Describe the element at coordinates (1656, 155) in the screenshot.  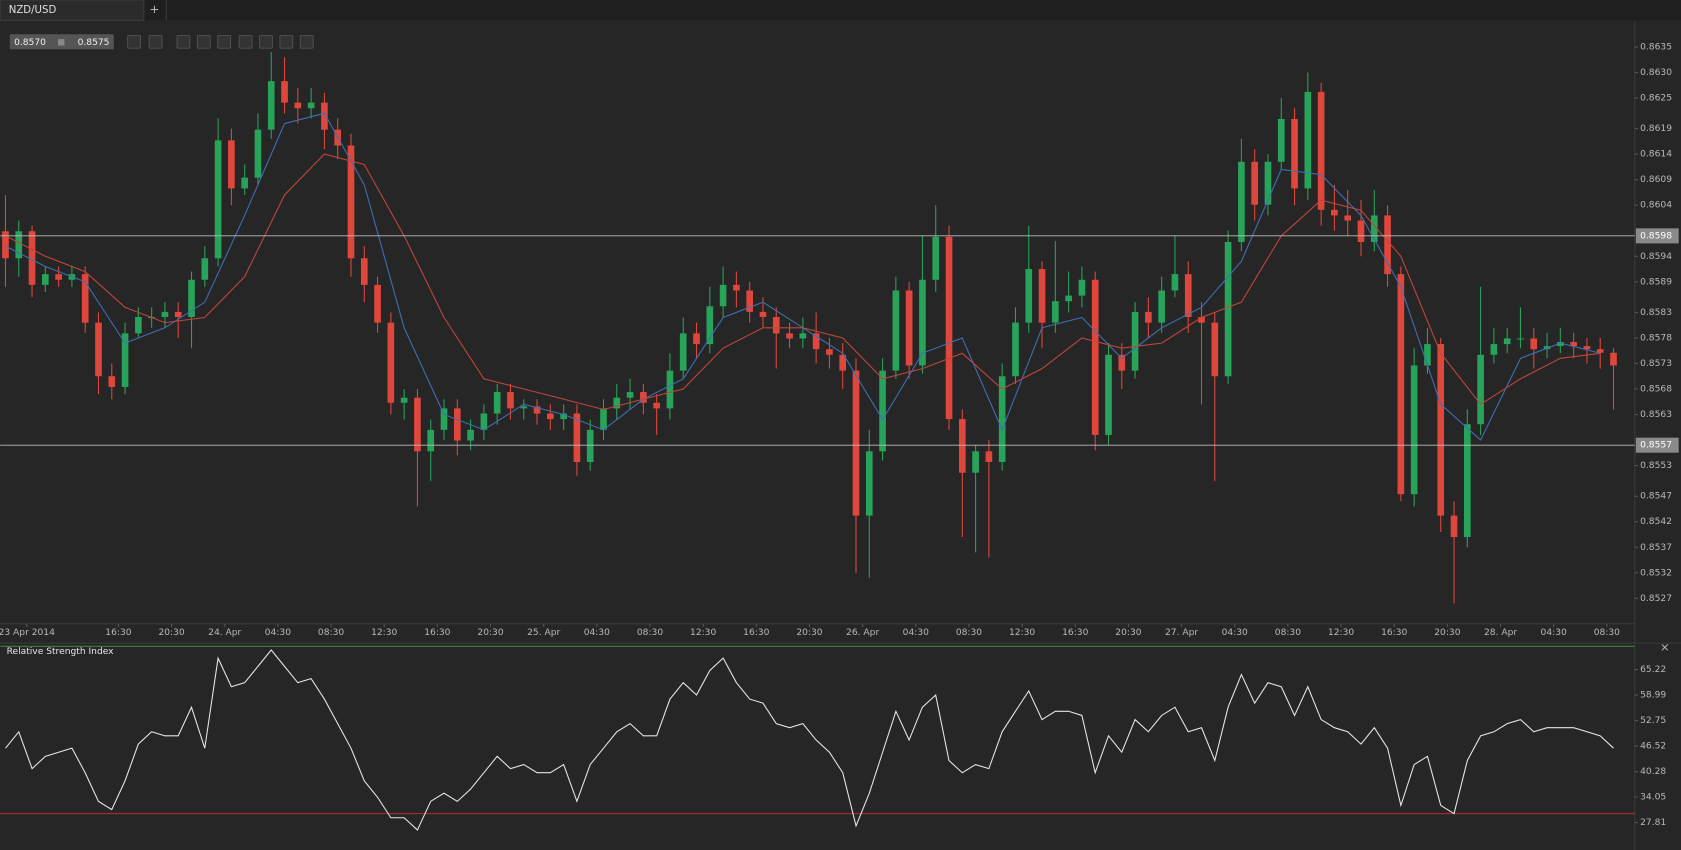
I see `y-tick-label: 0.8614` at that location.